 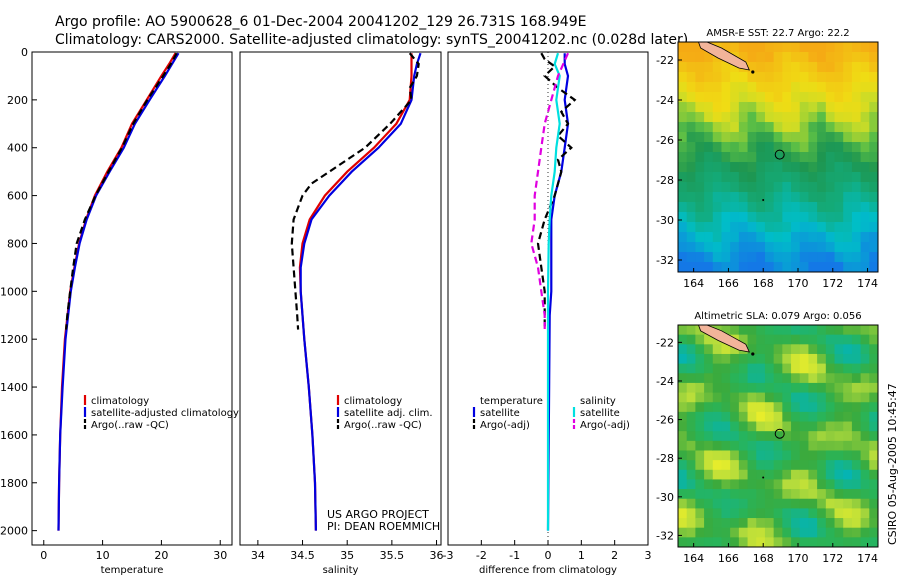 What do you see at coordinates (763, 283) in the screenshot?
I see `map-x-tick-label: 168` at bounding box center [763, 283].